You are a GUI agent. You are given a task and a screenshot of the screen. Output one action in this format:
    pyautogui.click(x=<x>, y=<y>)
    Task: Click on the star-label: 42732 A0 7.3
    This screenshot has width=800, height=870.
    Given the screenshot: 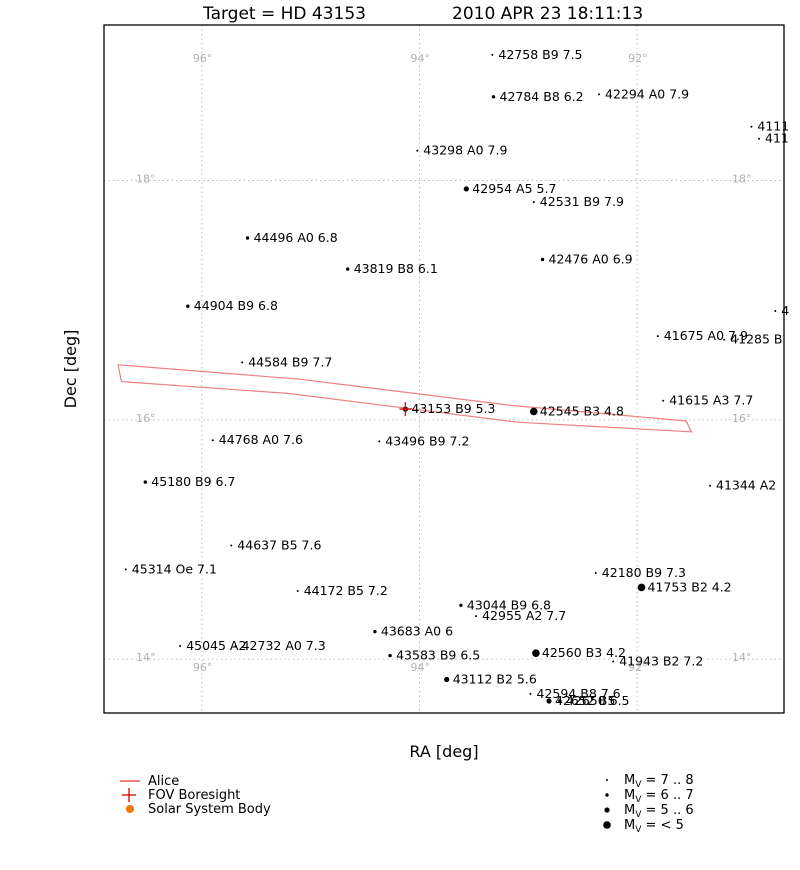 What is the action you would take?
    pyautogui.click(x=284, y=645)
    